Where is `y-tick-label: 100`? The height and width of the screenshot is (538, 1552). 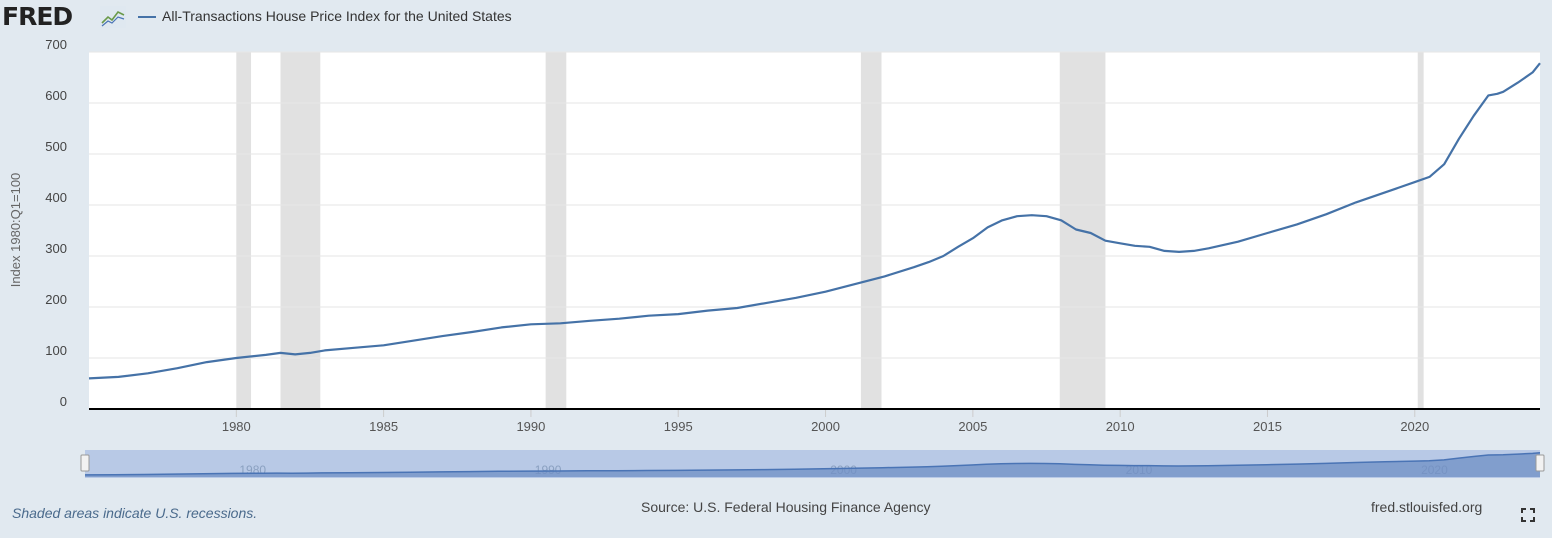
y-tick-label: 100 is located at coordinates (56, 350).